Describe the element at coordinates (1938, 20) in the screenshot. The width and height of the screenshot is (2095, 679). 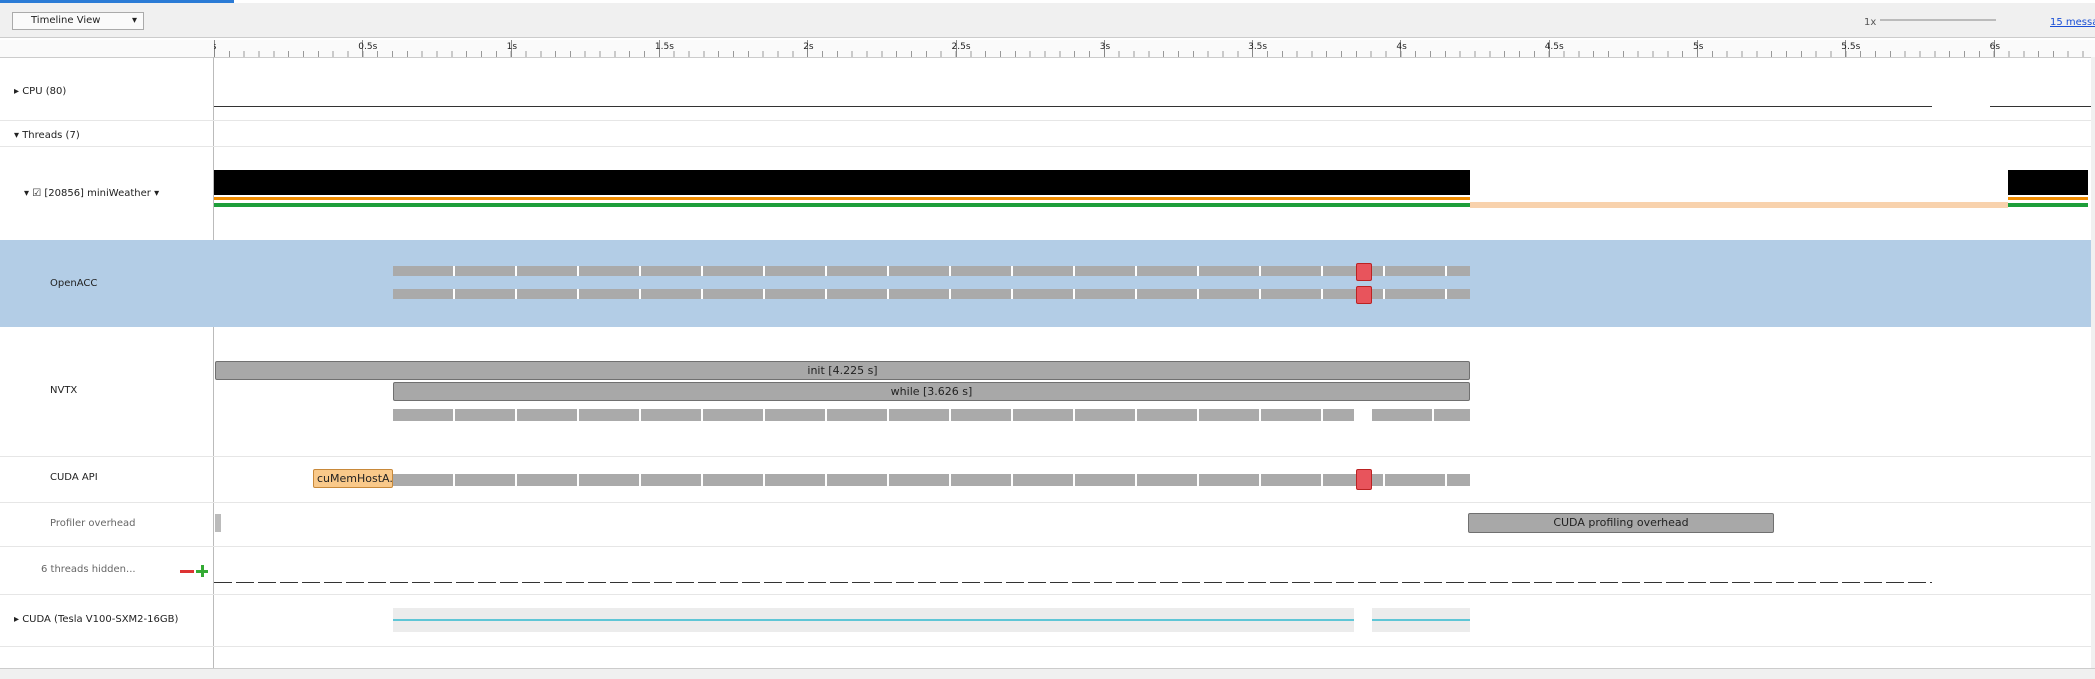
I see `zoom-slider` at that location.